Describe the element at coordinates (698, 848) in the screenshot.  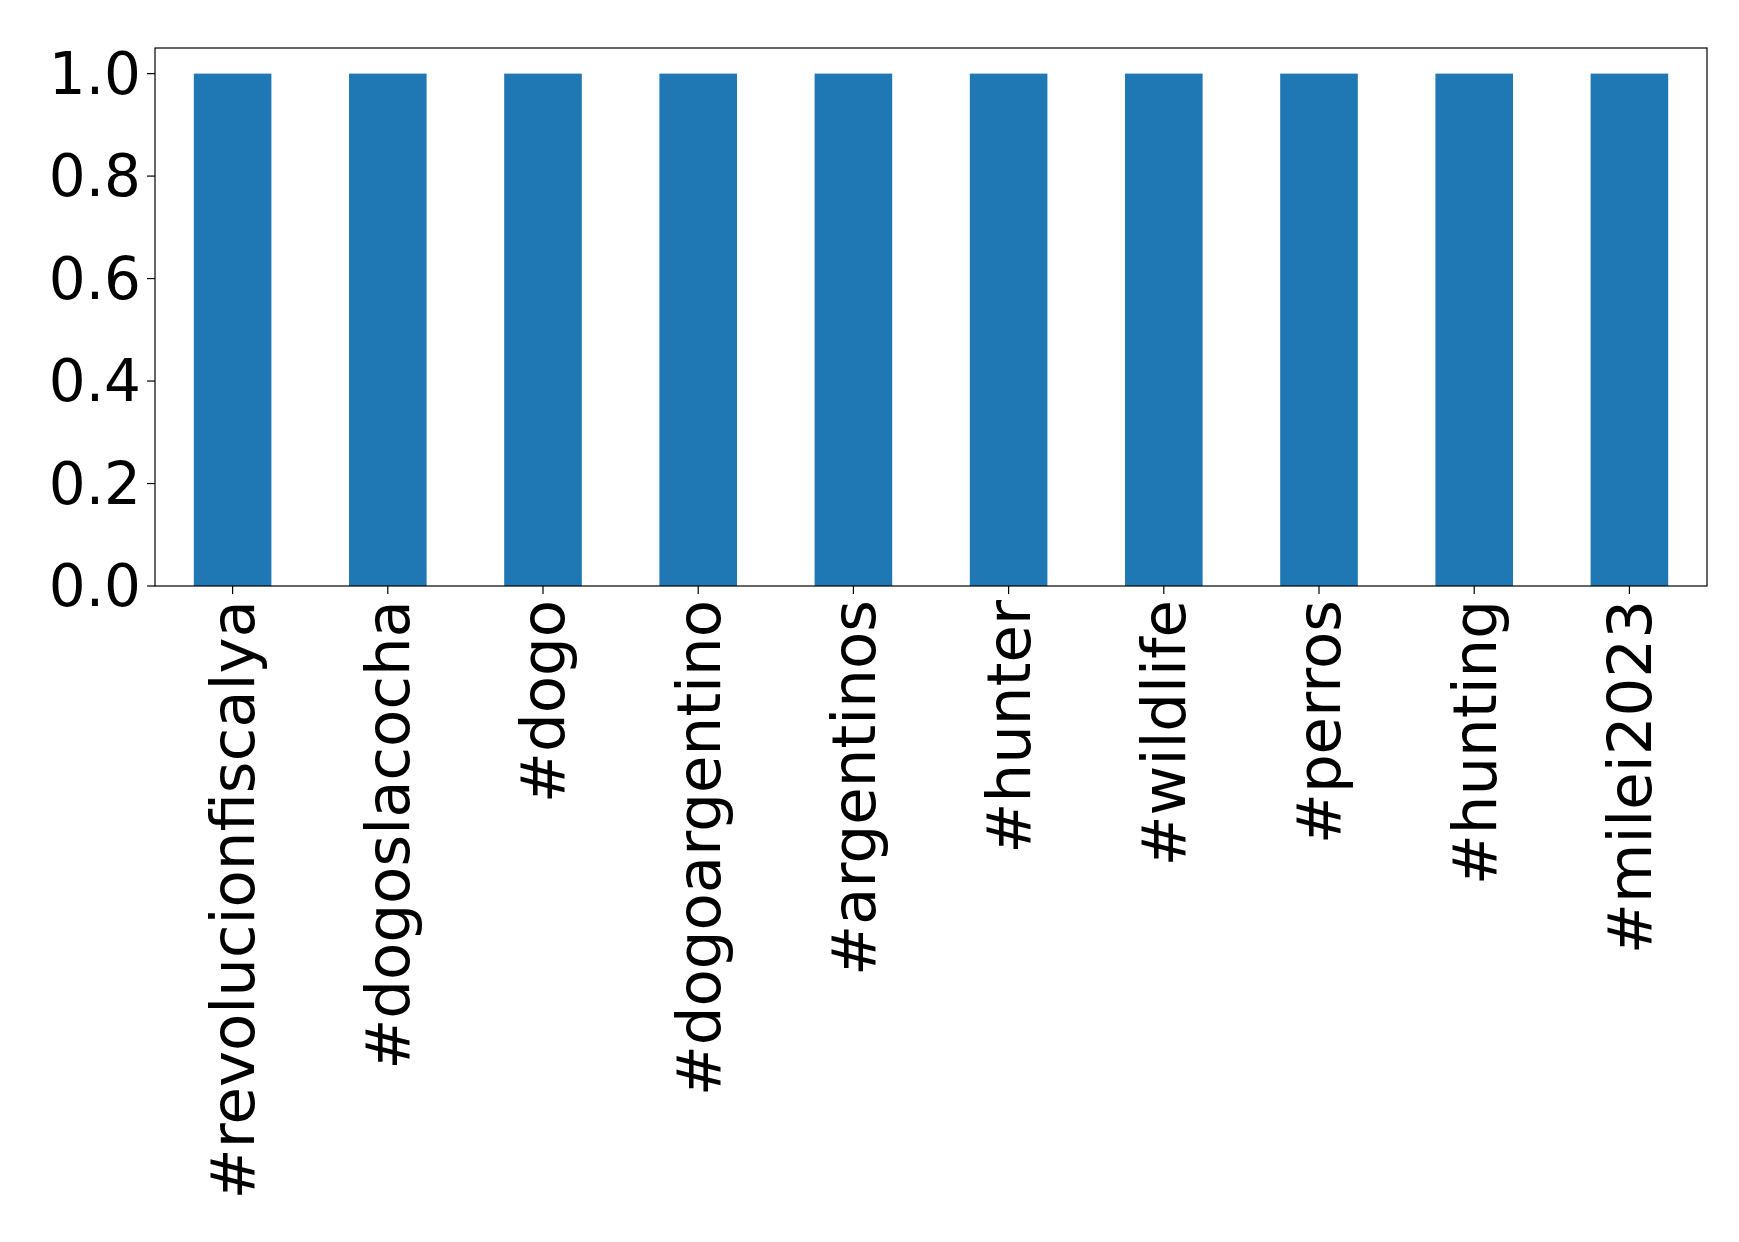
I see `x-tick-label: #dogoargentino` at that location.